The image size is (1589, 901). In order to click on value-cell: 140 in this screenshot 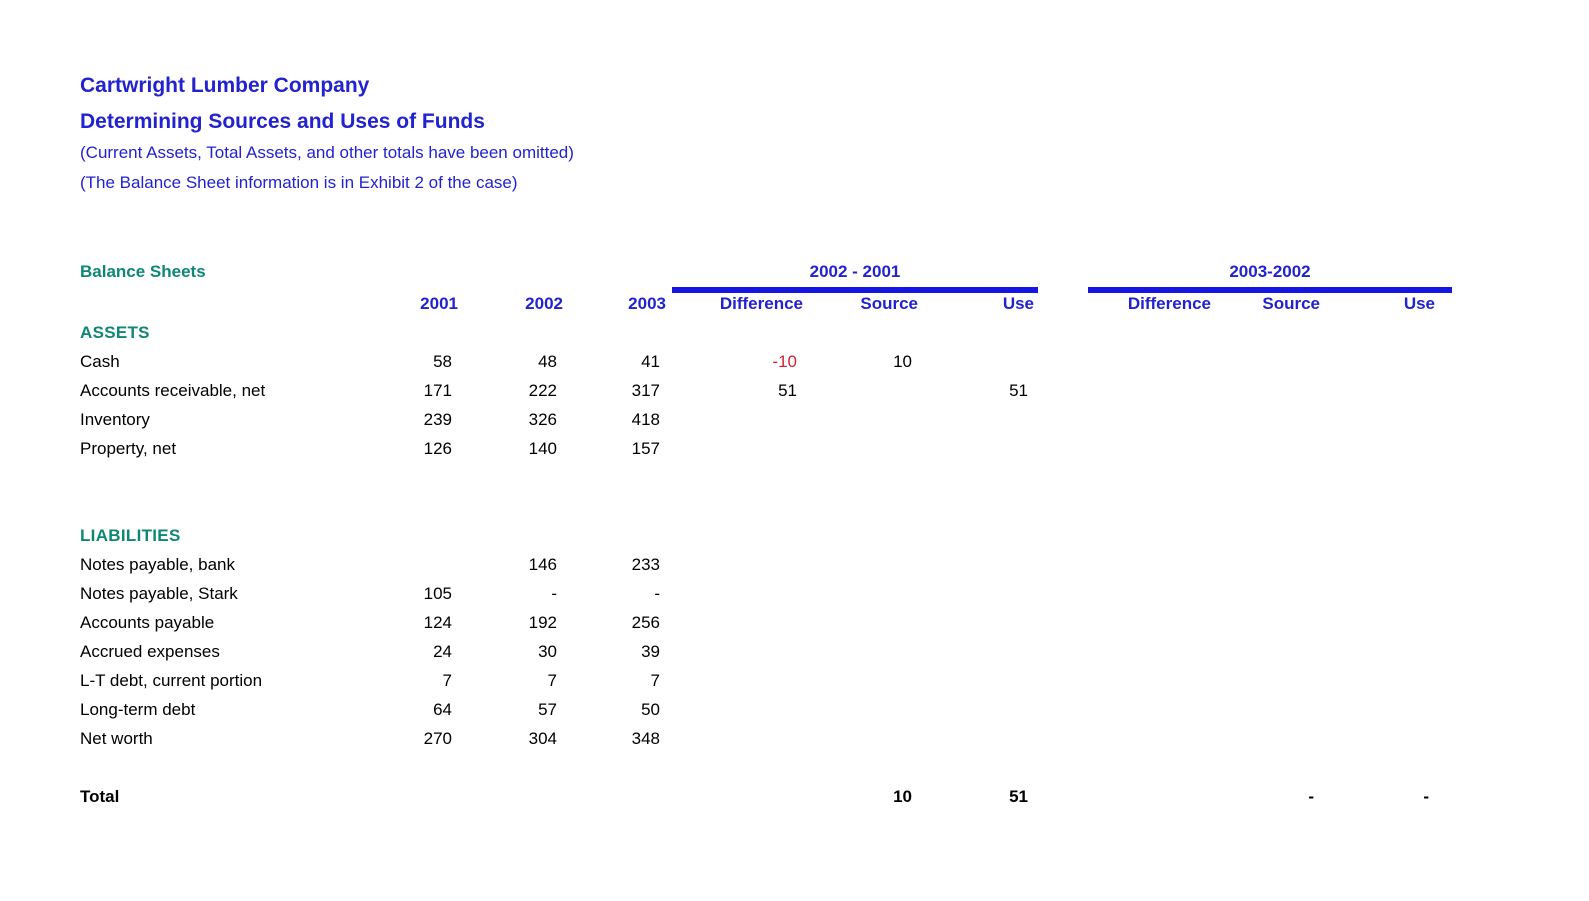, I will do `click(542, 448)`.